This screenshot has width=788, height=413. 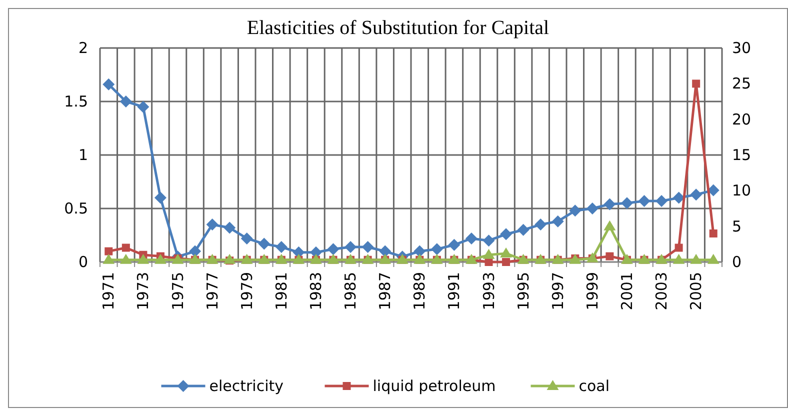 I want to click on legend-label: coal, so click(x=594, y=386).